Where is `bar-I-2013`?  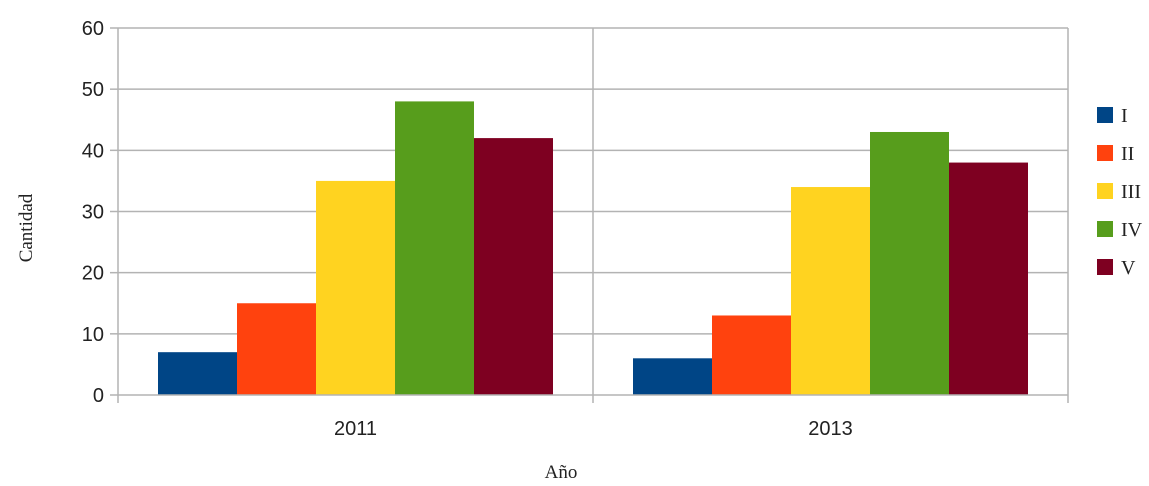 bar-I-2013 is located at coordinates (672, 376).